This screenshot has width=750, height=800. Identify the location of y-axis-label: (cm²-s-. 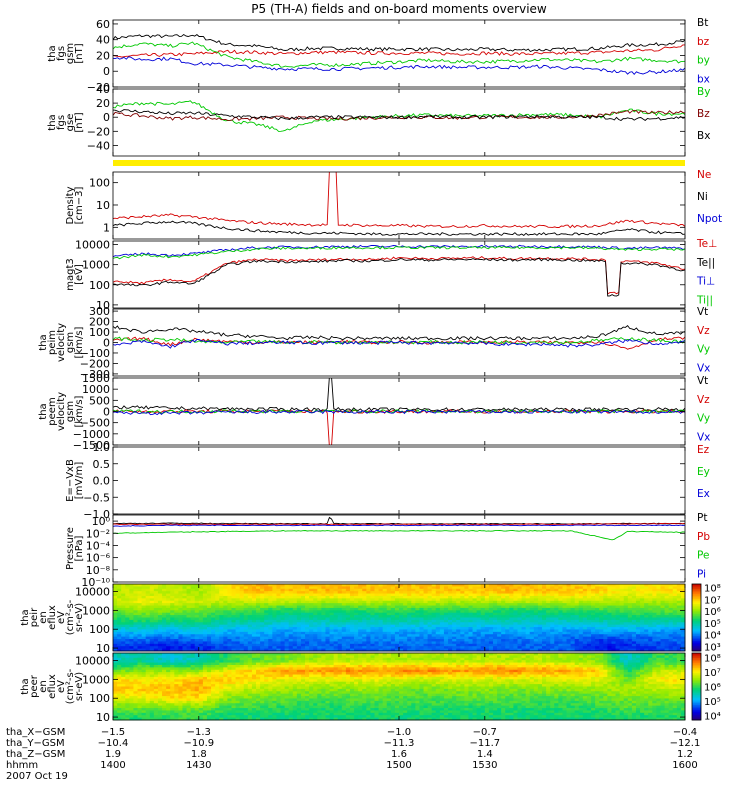
(70, 617).